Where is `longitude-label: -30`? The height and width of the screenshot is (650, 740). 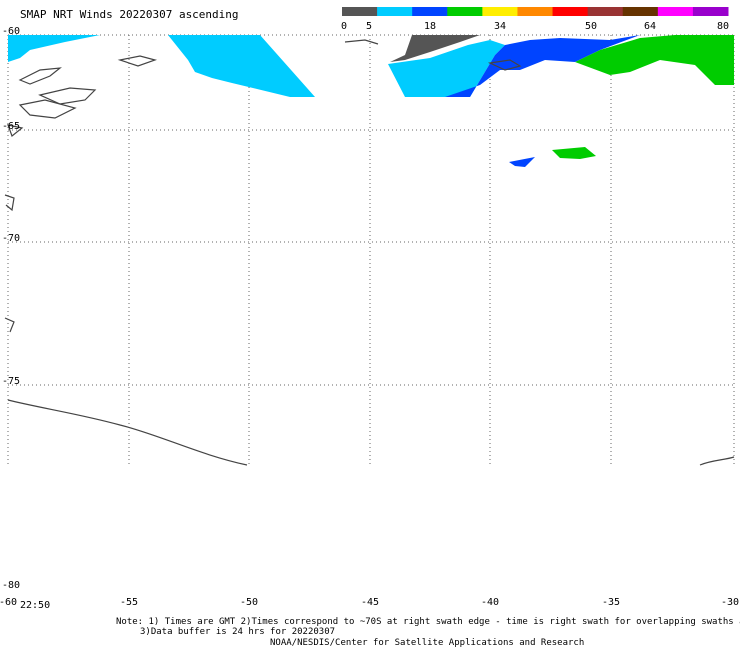 longitude-label: -30 is located at coordinates (730, 602).